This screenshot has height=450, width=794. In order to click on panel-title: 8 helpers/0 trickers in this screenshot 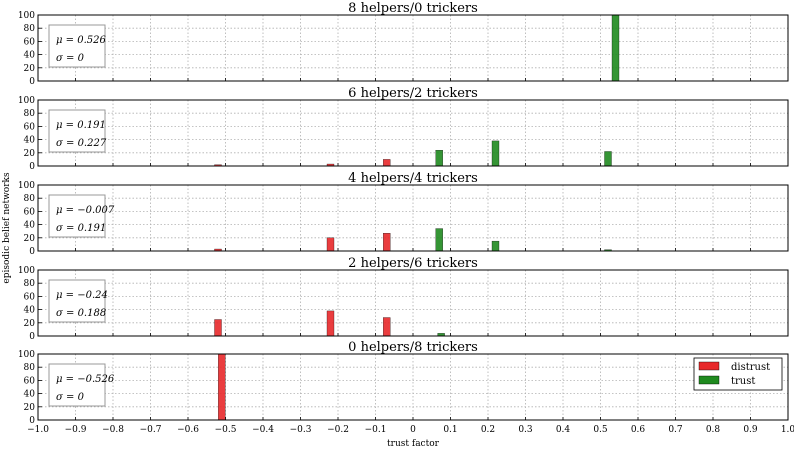, I will do `click(413, 8)`.